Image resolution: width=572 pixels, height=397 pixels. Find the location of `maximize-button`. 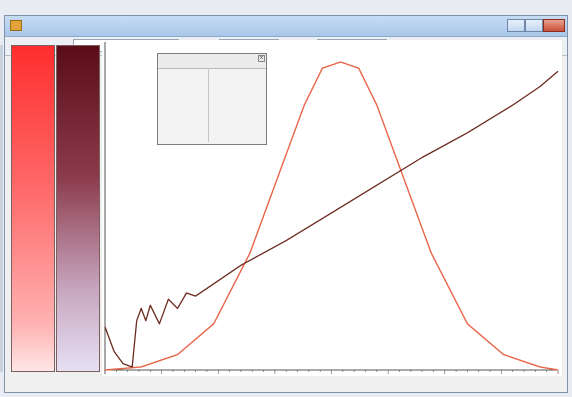

maximize-button is located at coordinates (534, 25).